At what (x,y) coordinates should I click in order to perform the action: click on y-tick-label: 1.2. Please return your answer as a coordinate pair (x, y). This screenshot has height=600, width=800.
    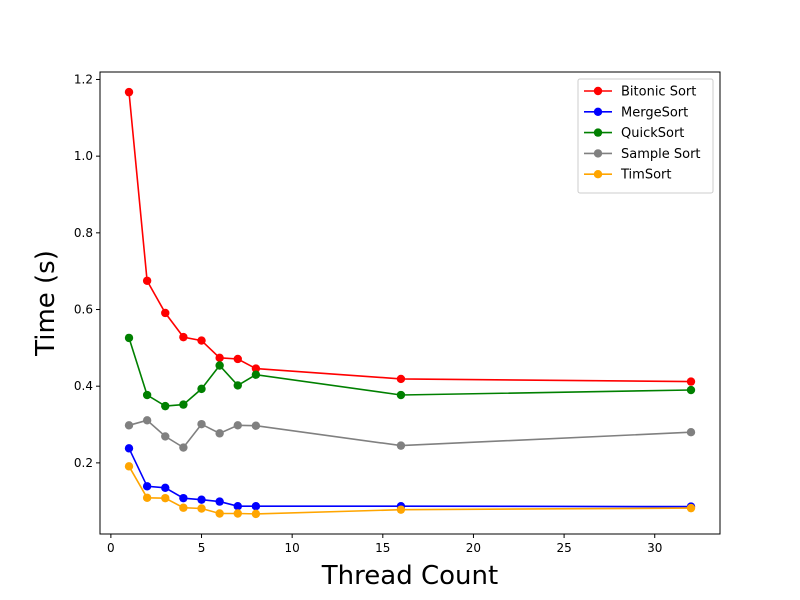
    Looking at the image, I should click on (83, 79).